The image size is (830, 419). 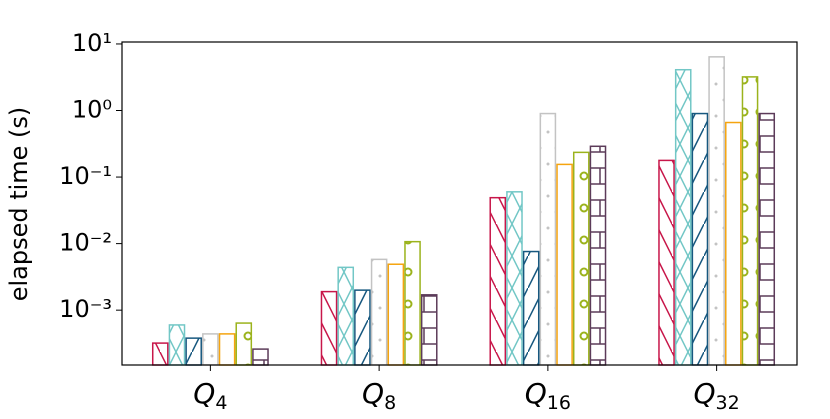 What do you see at coordinates (85, 243) in the screenshot?
I see `y-tick-label: 10⁻²` at bounding box center [85, 243].